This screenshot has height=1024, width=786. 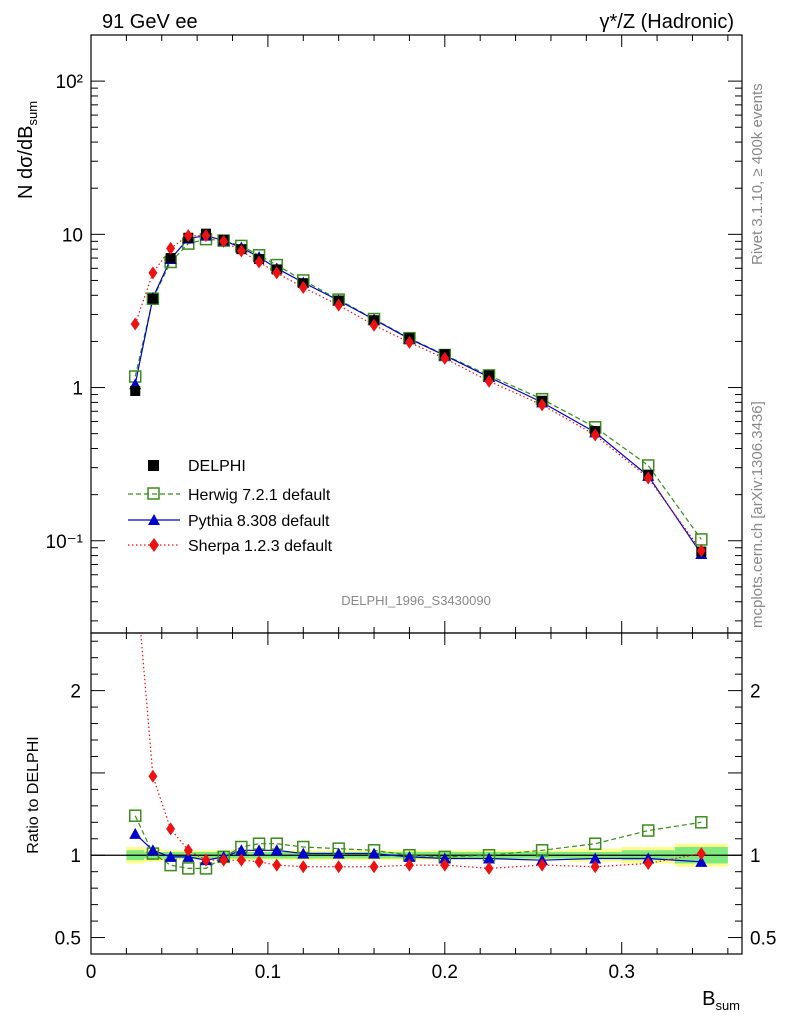 I want to click on main-point-herwig, so click(x=648, y=465).